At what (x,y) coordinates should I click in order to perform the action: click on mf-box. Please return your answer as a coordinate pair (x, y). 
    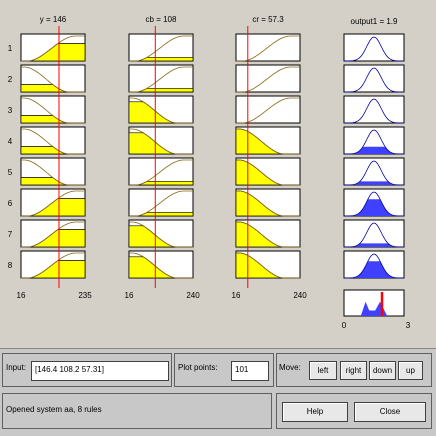
    Looking at the image, I should click on (161, 171).